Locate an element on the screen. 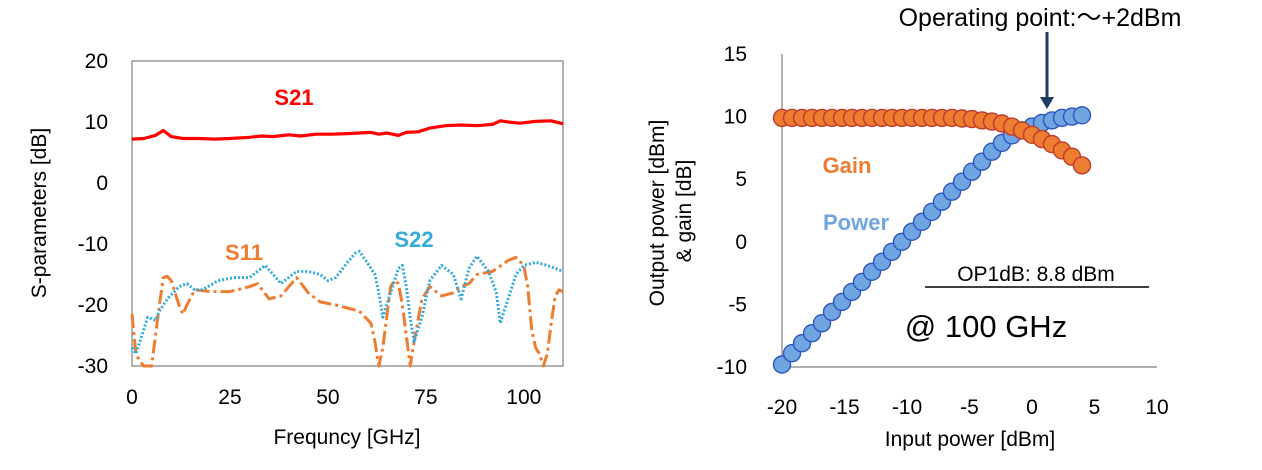 The image size is (1262, 470). series-line-s21 is located at coordinates (347, 130).